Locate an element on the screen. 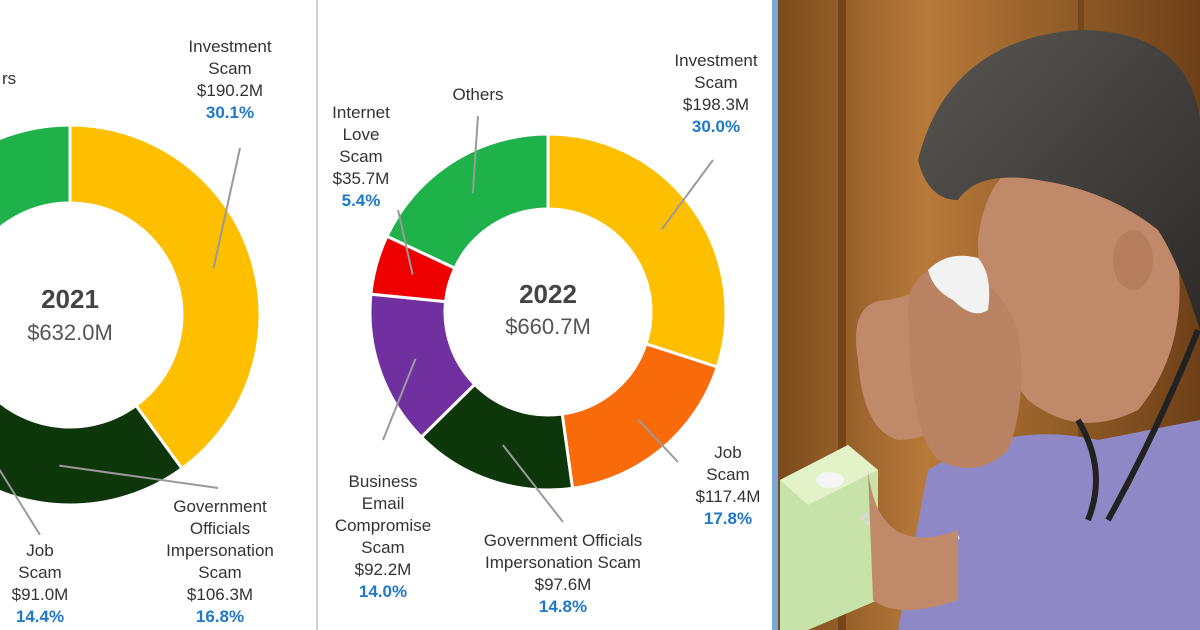 This screenshot has width=1200, height=630. slice-2022-job is located at coordinates (640, 415).